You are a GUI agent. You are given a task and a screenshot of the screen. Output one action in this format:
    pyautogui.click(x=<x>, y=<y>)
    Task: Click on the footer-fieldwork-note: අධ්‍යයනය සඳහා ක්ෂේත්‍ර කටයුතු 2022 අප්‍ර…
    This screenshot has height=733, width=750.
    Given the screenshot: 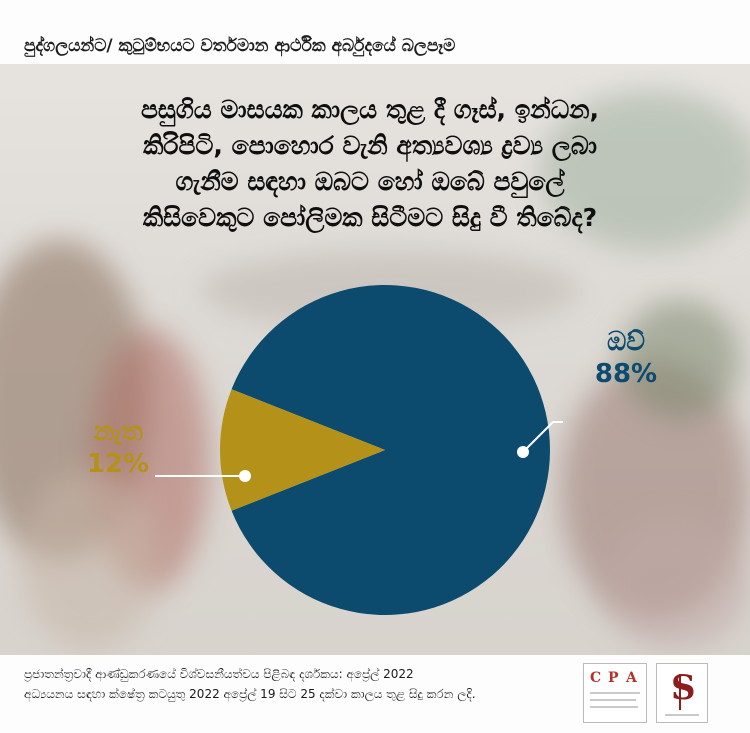 What is the action you would take?
    pyautogui.click(x=250, y=694)
    